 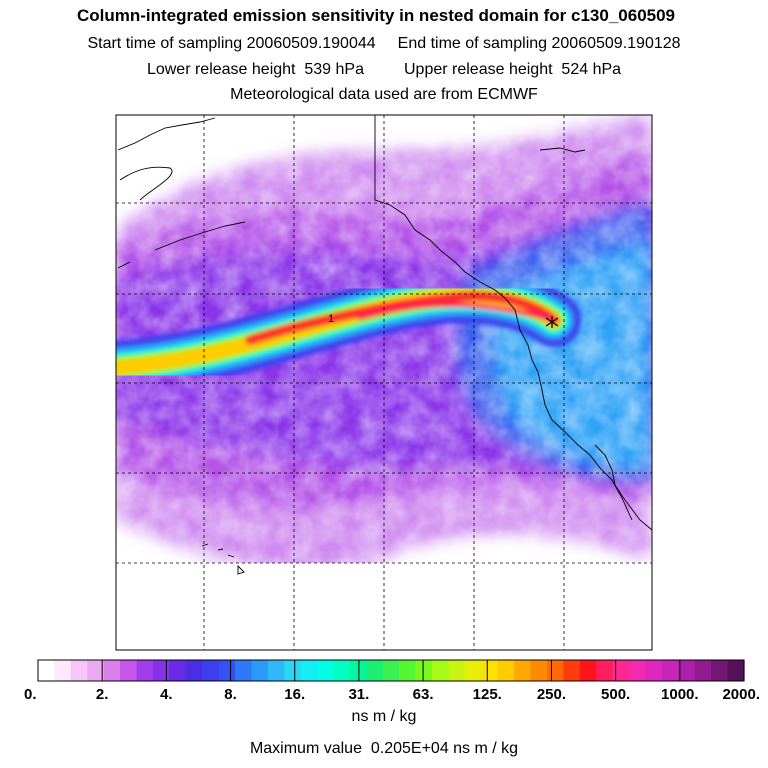 I want to click on colorbar-tick-label: 250., so click(x=551, y=694).